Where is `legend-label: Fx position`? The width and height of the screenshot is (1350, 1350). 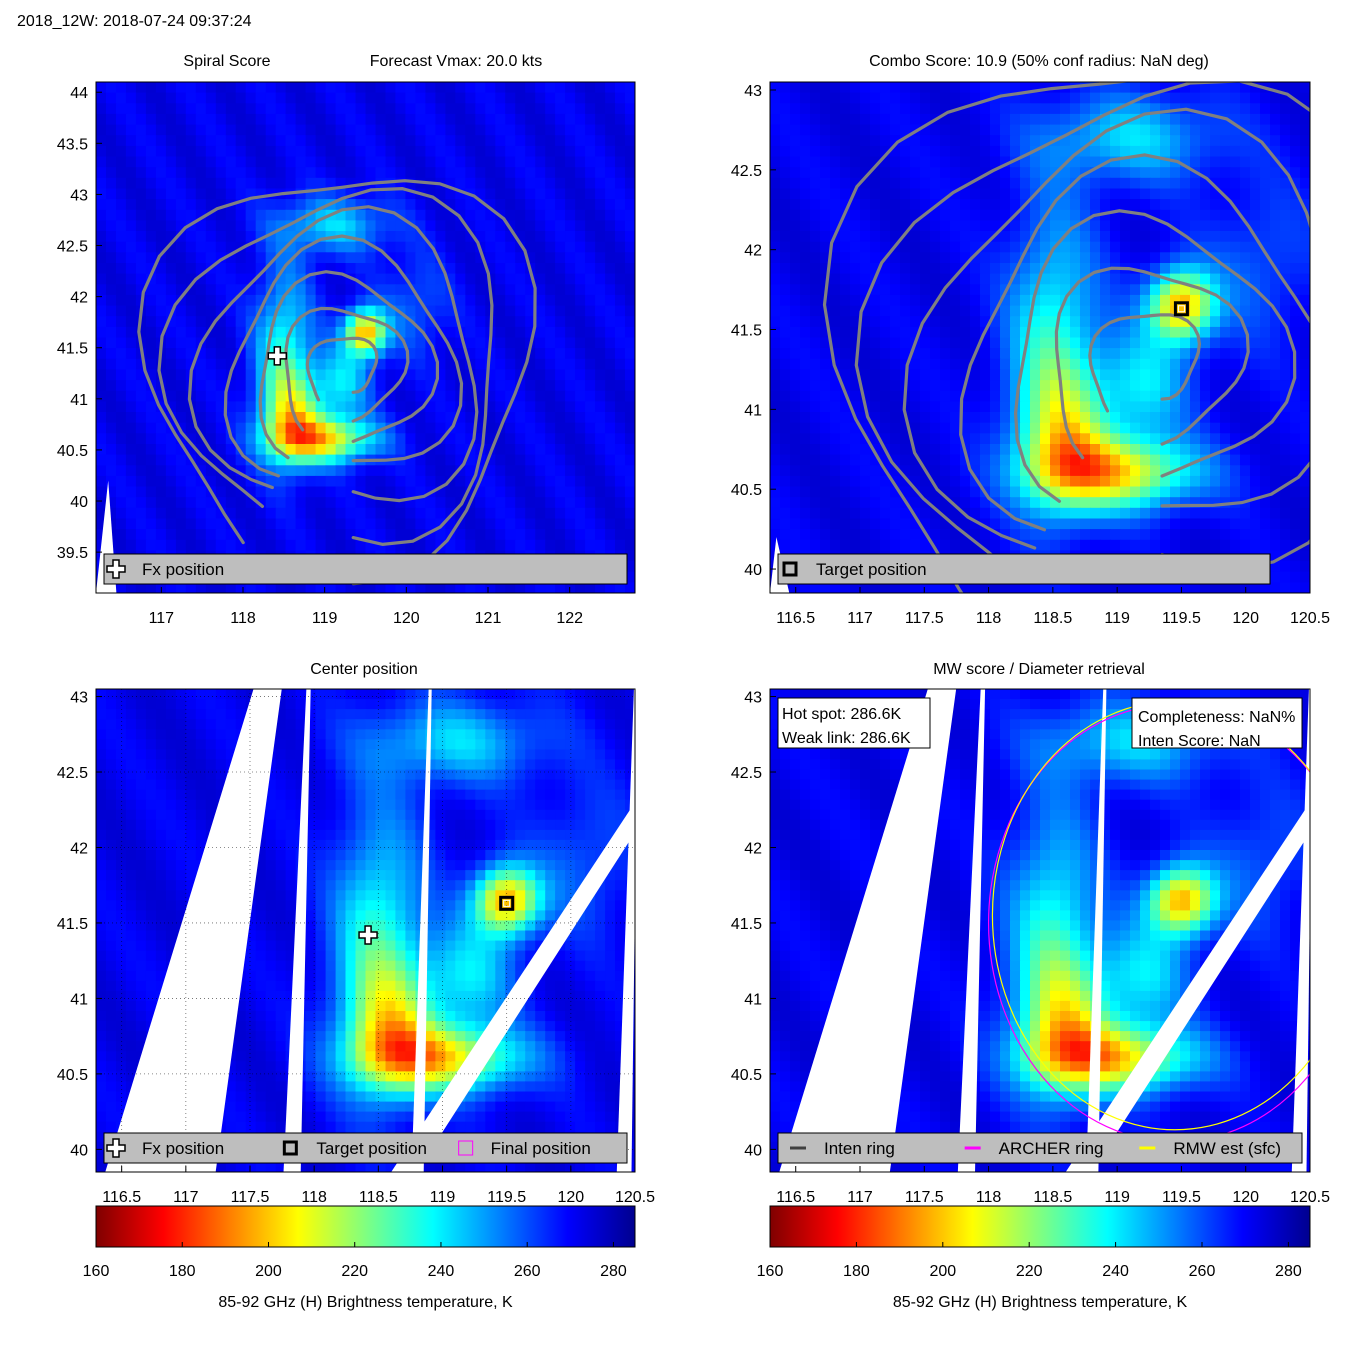
legend-label: Fx position is located at coordinates (183, 569).